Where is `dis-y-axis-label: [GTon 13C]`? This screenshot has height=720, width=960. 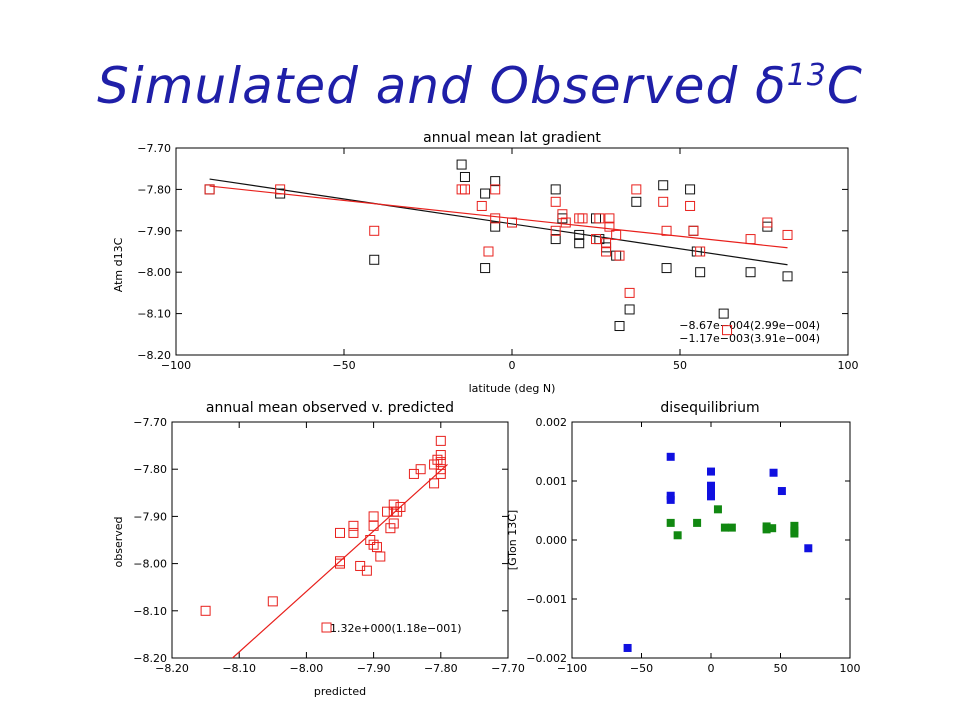 dis-y-axis-label: [GTon 13C] is located at coordinates (512, 540).